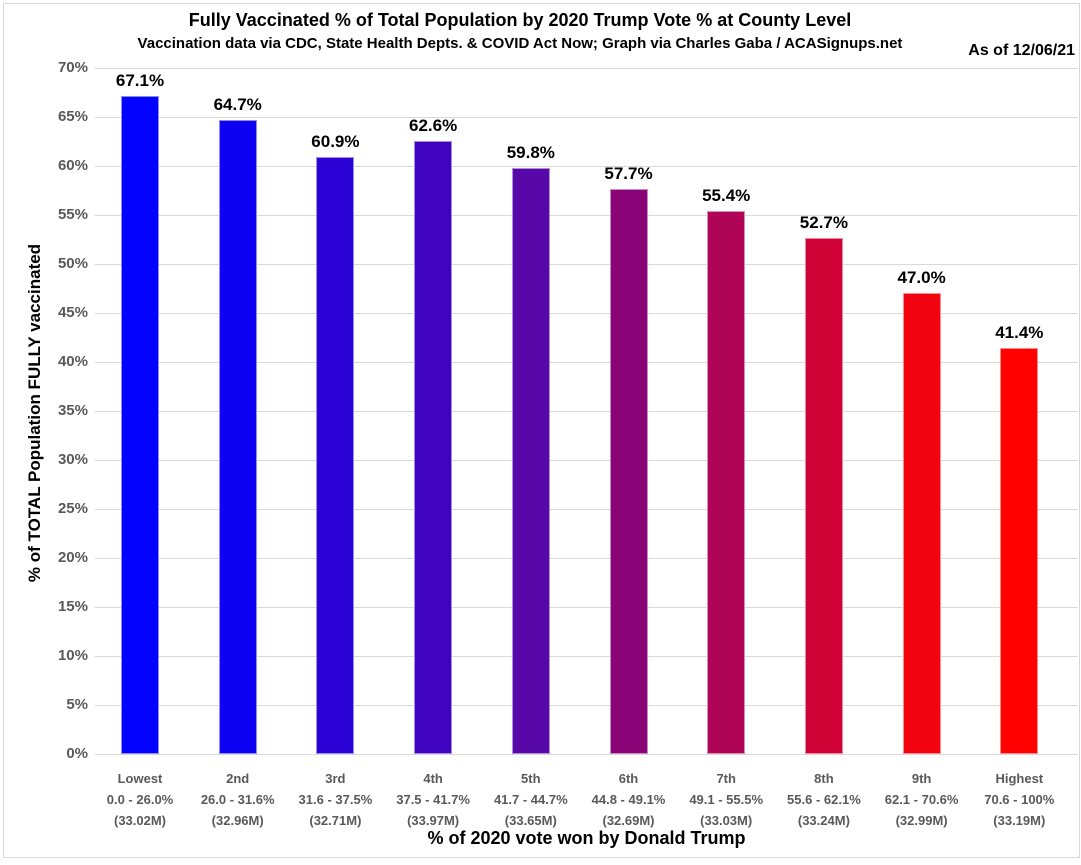 The height and width of the screenshot is (865, 1081). Describe the element at coordinates (335, 778) in the screenshot. I see `x-tick-tier: 3rd` at that location.